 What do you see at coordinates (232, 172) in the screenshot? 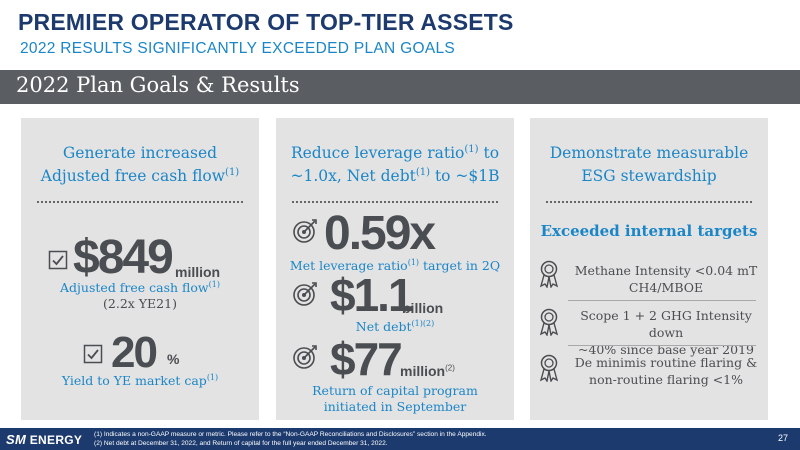
I see `footnote-ref: (1)` at bounding box center [232, 172].